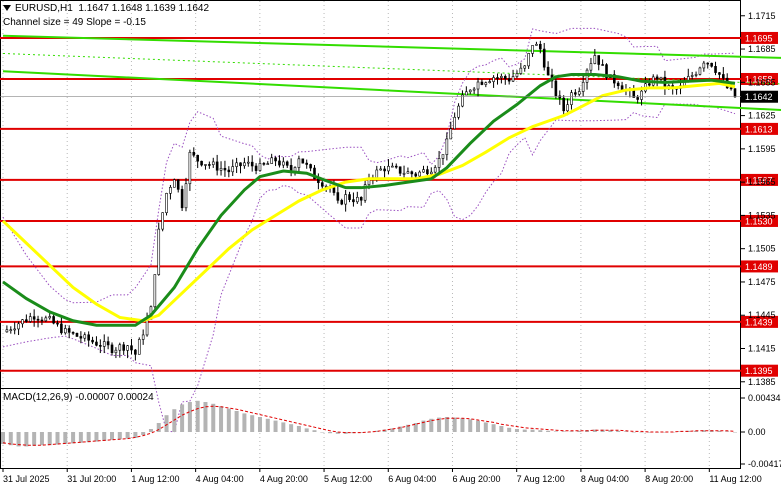  I want to click on time-tick-label: 8 Aug 04:00, so click(605, 479).